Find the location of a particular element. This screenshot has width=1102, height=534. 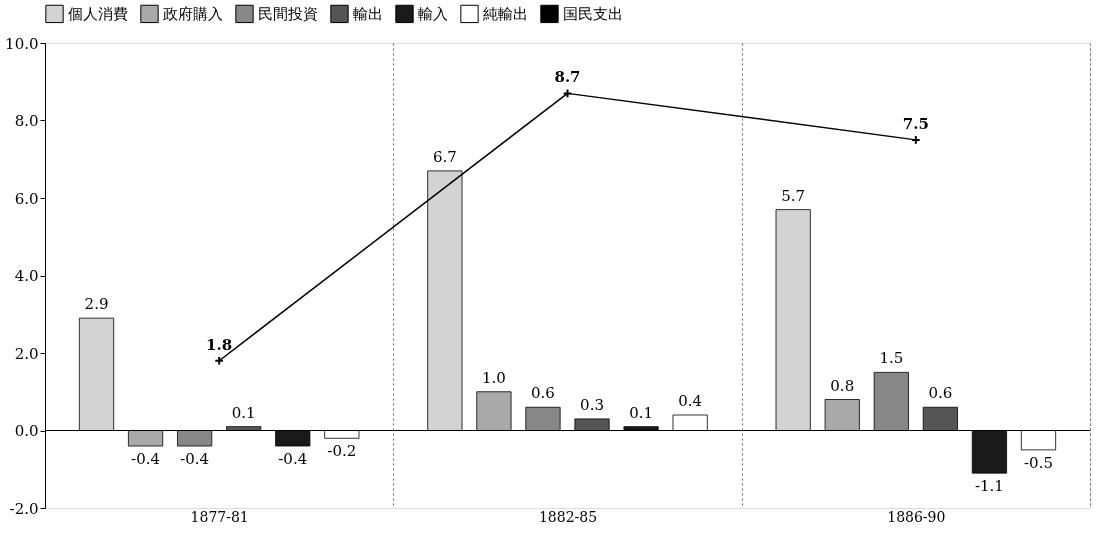

data-label: 0.3 is located at coordinates (592, 404).